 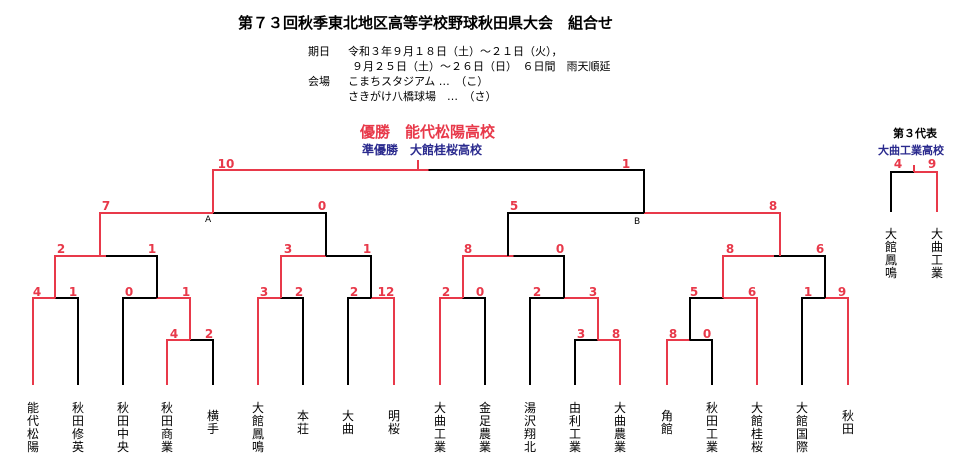 I want to click on score-r2: 12, so click(x=386, y=292).